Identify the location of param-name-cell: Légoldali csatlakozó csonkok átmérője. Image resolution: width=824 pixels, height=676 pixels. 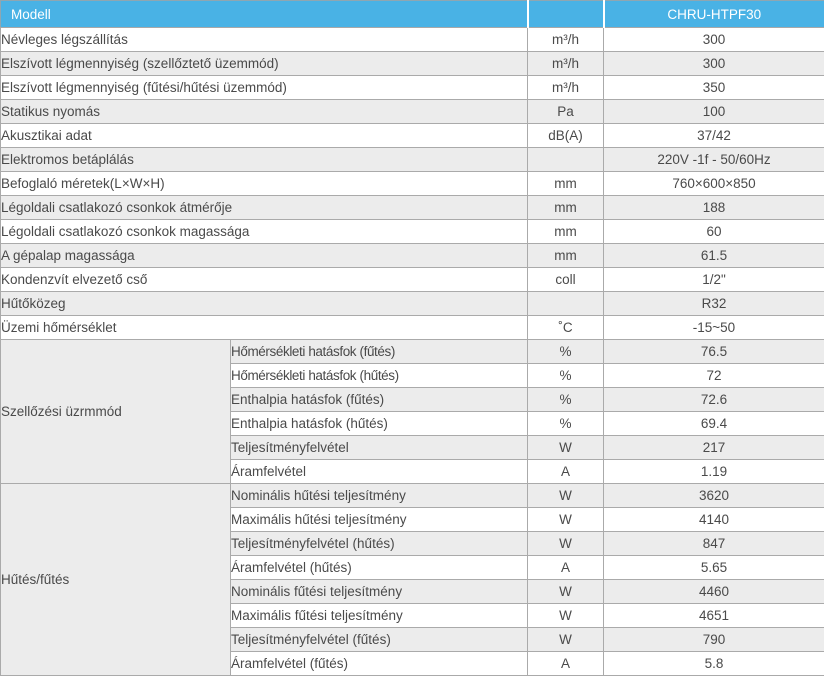
(264, 208).